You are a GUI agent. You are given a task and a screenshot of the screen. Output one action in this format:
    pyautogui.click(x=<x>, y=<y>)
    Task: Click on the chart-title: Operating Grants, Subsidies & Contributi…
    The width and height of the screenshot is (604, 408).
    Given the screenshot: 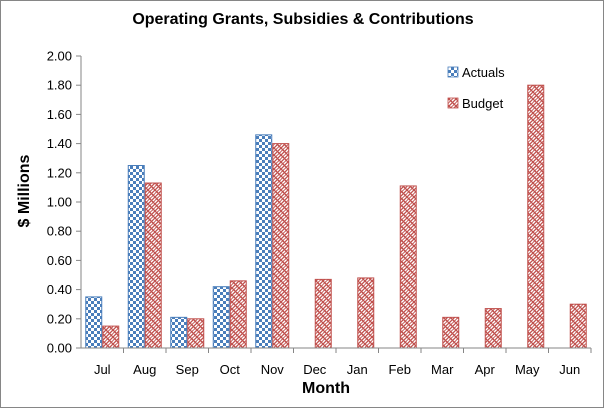 What is the action you would take?
    pyautogui.click(x=302, y=19)
    